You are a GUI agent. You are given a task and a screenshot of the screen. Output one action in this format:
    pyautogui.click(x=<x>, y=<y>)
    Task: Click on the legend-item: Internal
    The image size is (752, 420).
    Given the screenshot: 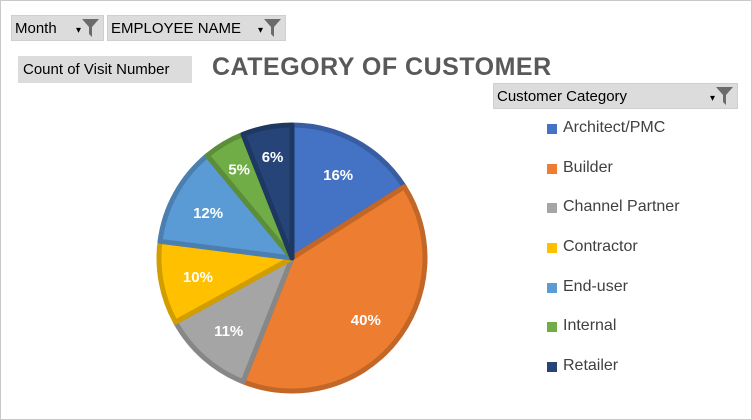 What is the action you would take?
    pyautogui.click(x=613, y=337)
    